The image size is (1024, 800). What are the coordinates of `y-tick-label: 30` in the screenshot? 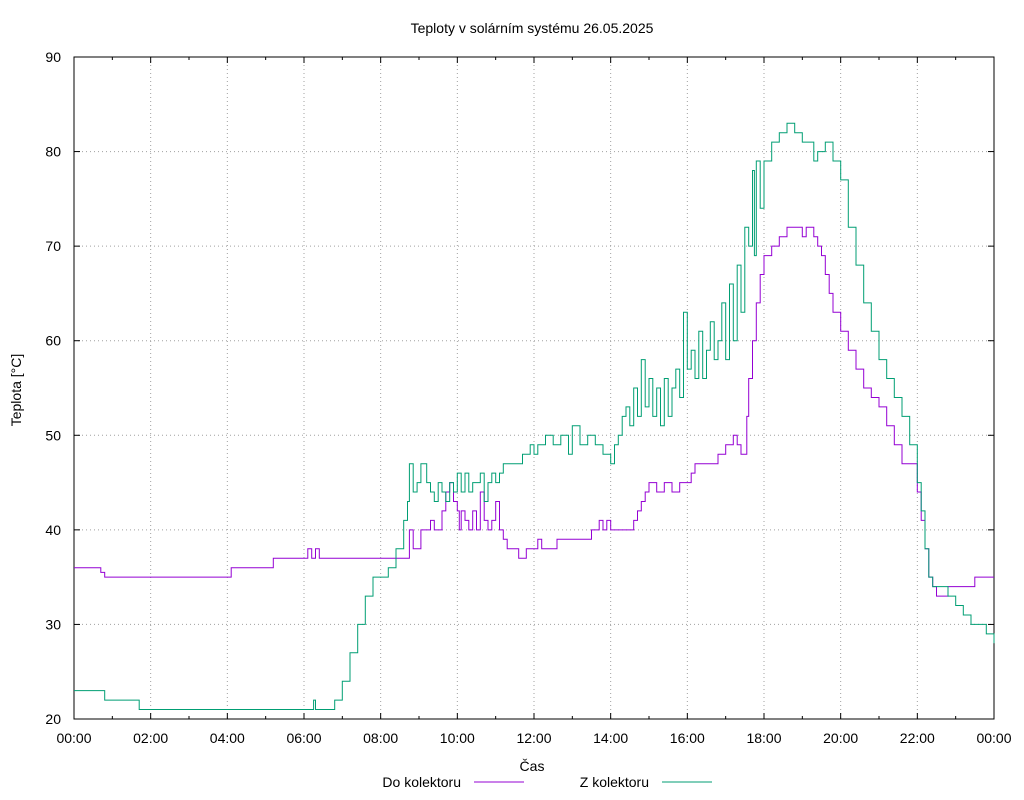 It's located at (53, 624).